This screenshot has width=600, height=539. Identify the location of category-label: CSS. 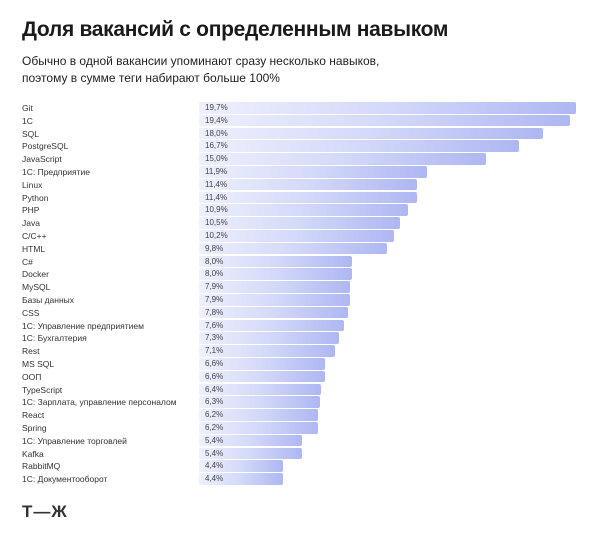
(31, 312).